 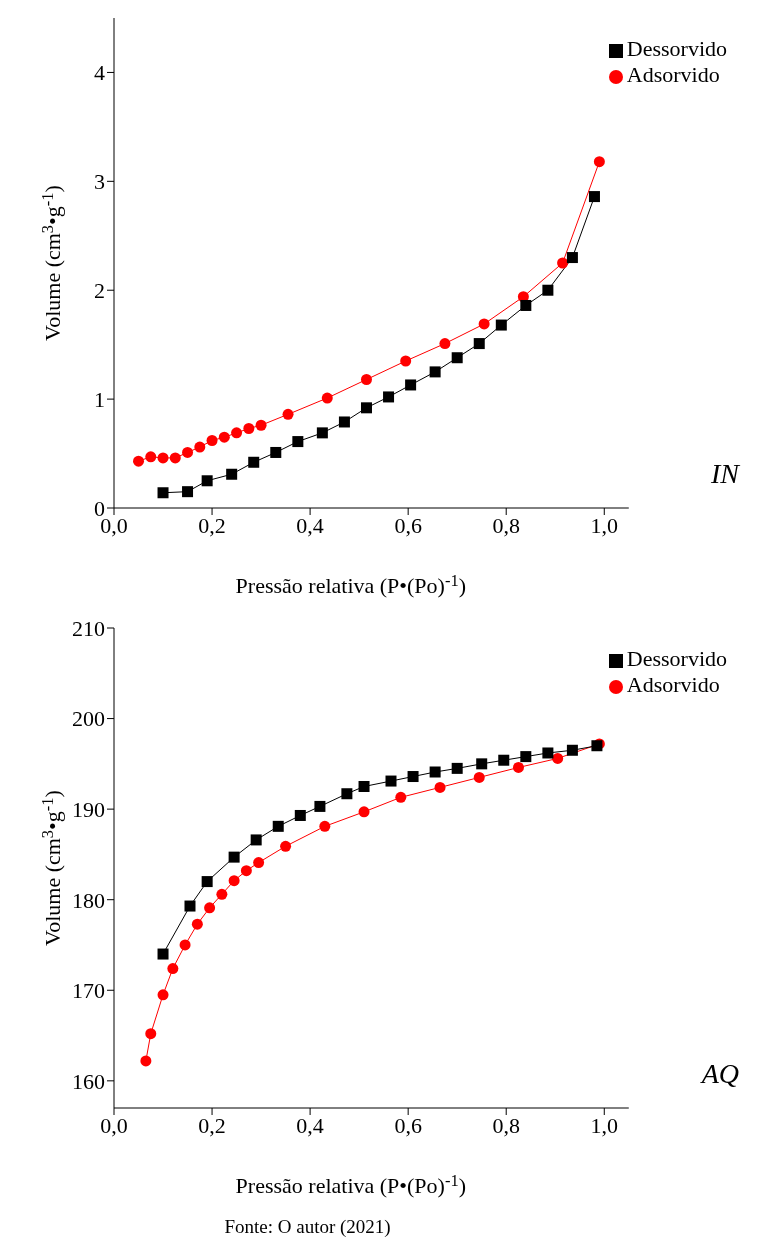 What do you see at coordinates (88, 991) in the screenshot?
I see `y-tick-label: 170` at bounding box center [88, 991].